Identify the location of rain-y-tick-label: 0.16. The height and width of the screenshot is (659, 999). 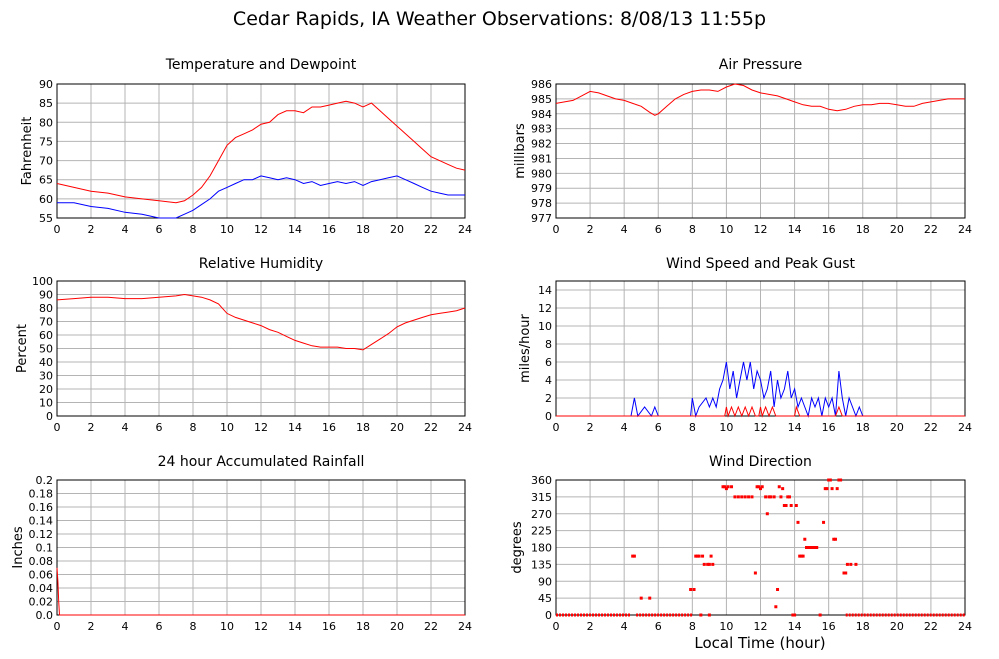
(41, 507).